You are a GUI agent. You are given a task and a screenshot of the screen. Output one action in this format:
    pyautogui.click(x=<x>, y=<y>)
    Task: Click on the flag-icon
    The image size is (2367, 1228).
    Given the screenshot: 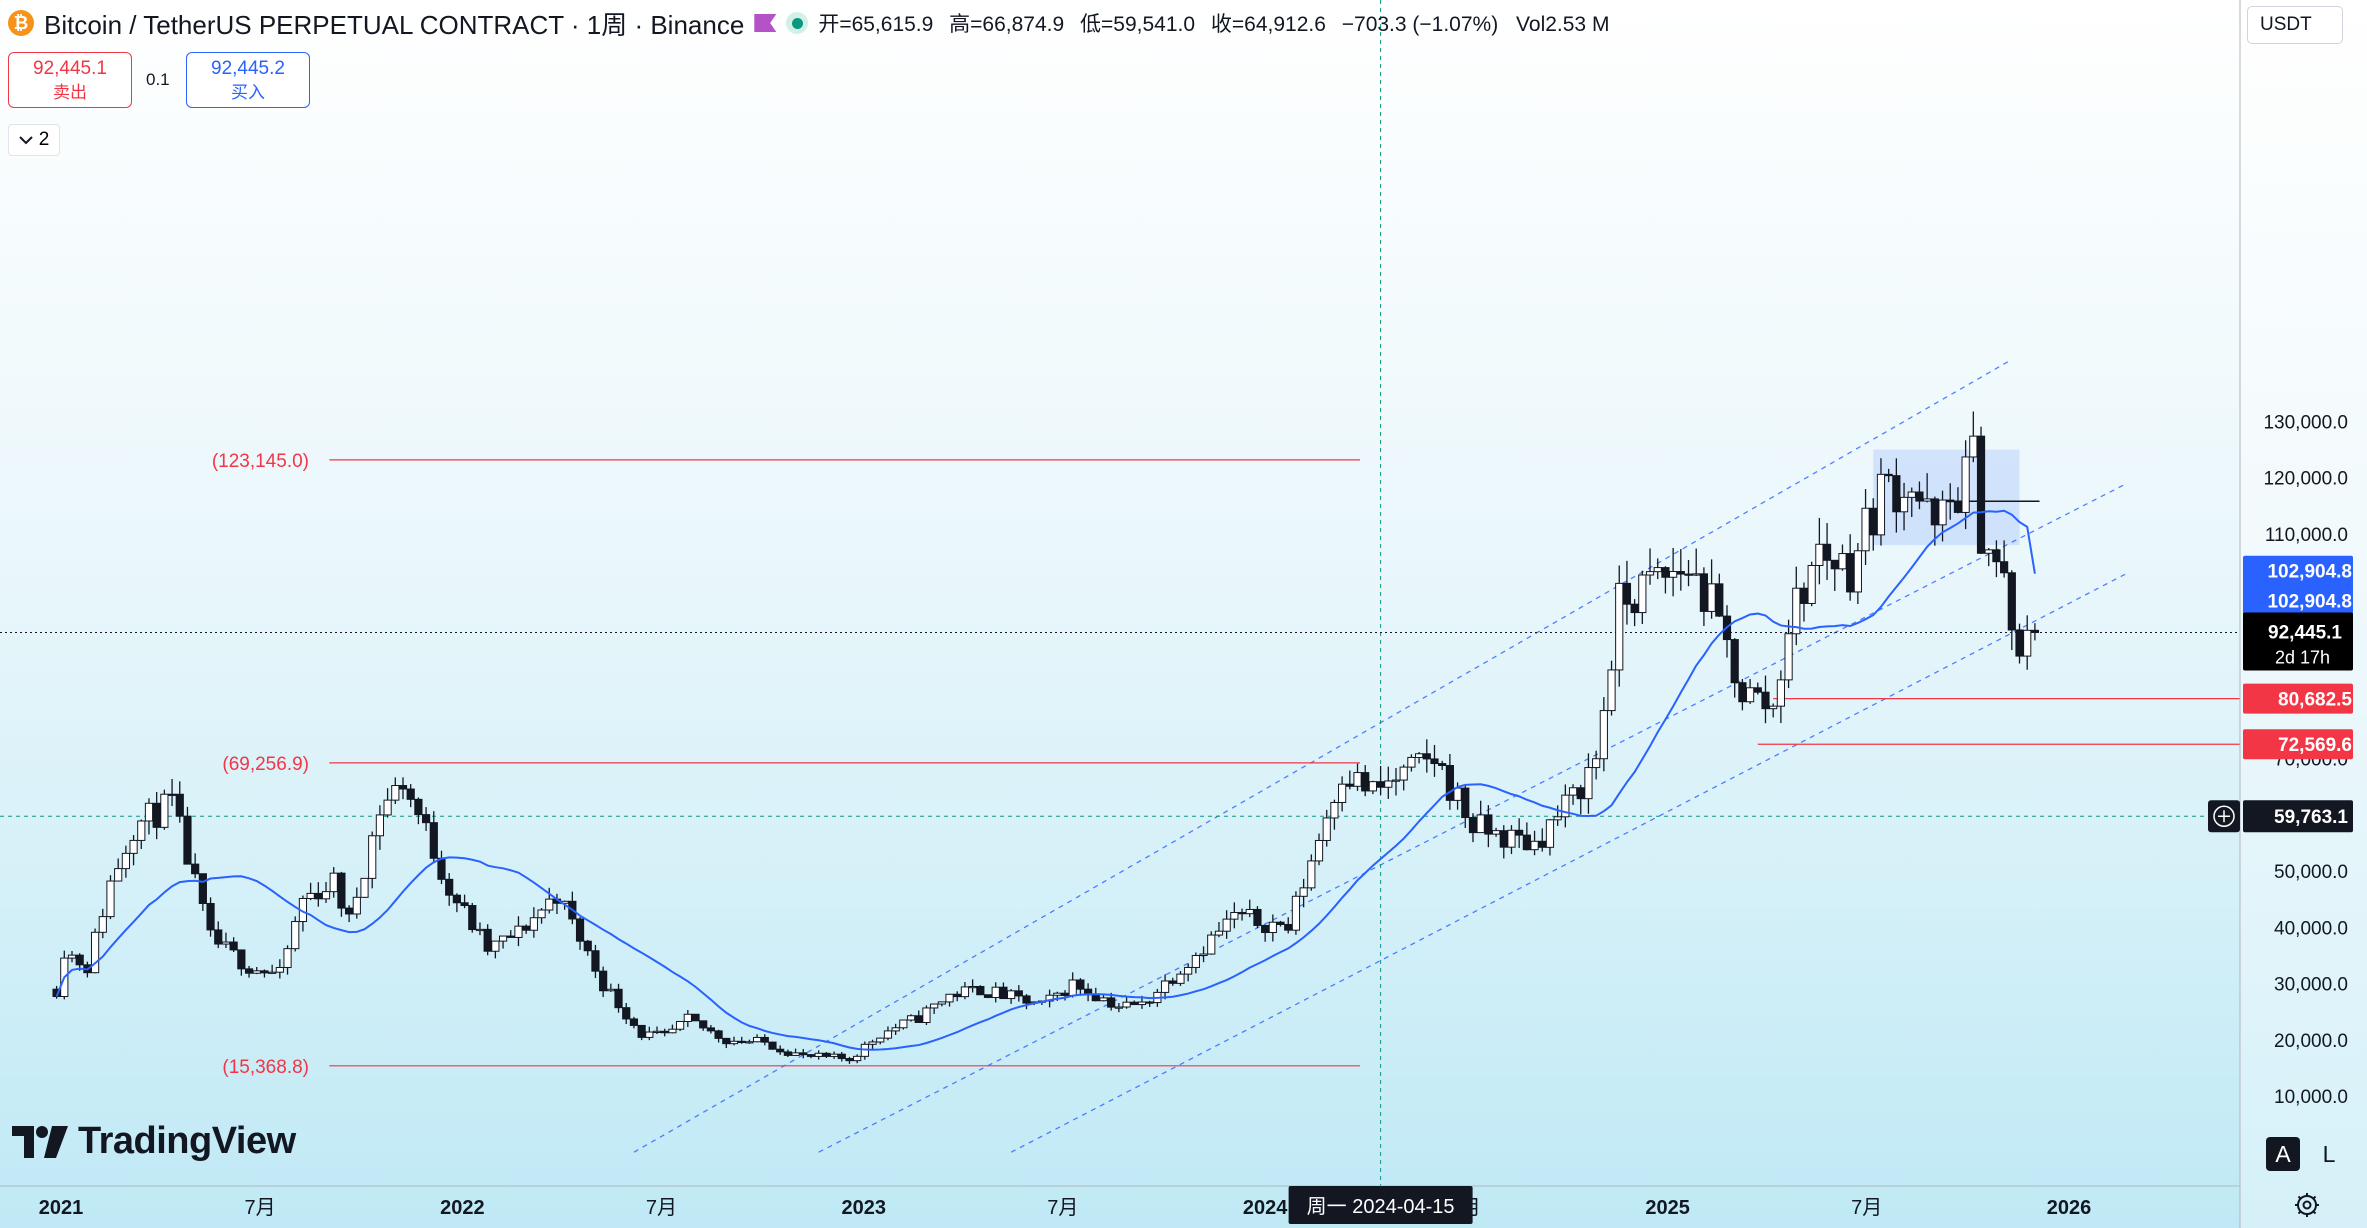 What is the action you would take?
    pyautogui.click(x=765, y=23)
    